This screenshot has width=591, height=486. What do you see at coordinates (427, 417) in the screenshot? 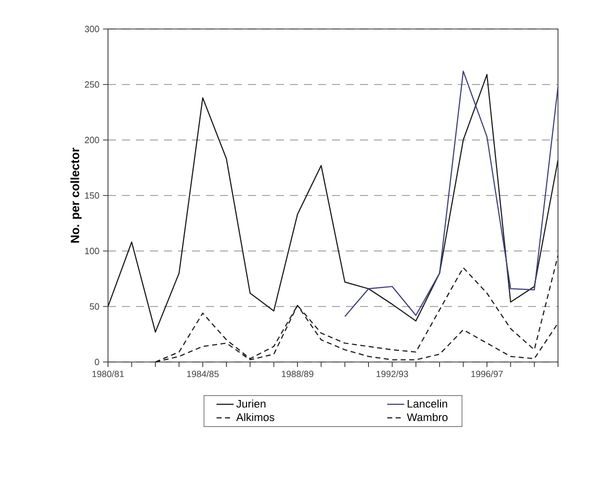
I see `legend-label: Wambro` at bounding box center [427, 417].